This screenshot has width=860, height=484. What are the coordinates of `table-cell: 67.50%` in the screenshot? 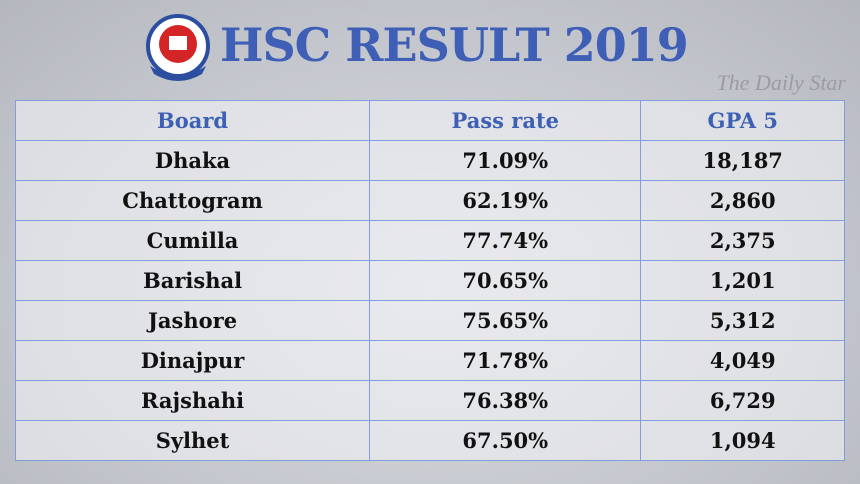 It's located at (505, 440).